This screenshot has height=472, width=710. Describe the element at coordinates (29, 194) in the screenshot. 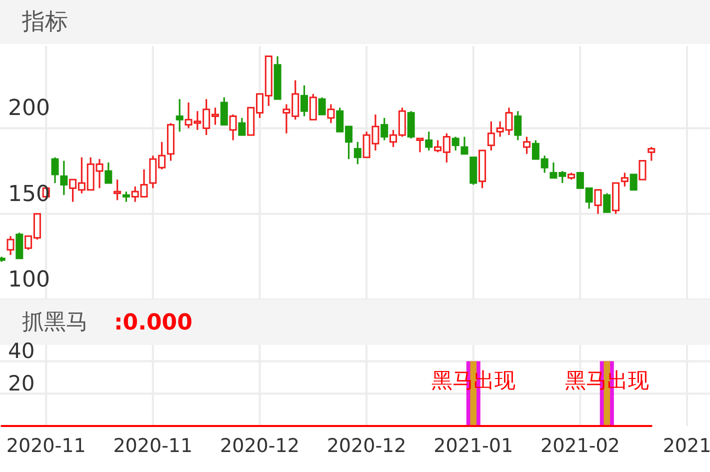

I see `y-tick-label: 150` at that location.